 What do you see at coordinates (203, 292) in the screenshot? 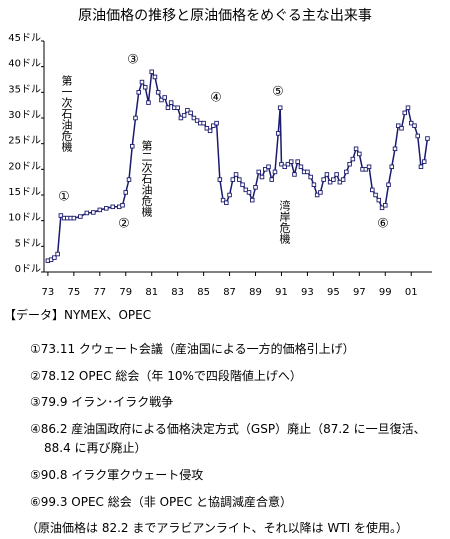
I see `x-tick-label: 85` at bounding box center [203, 292].